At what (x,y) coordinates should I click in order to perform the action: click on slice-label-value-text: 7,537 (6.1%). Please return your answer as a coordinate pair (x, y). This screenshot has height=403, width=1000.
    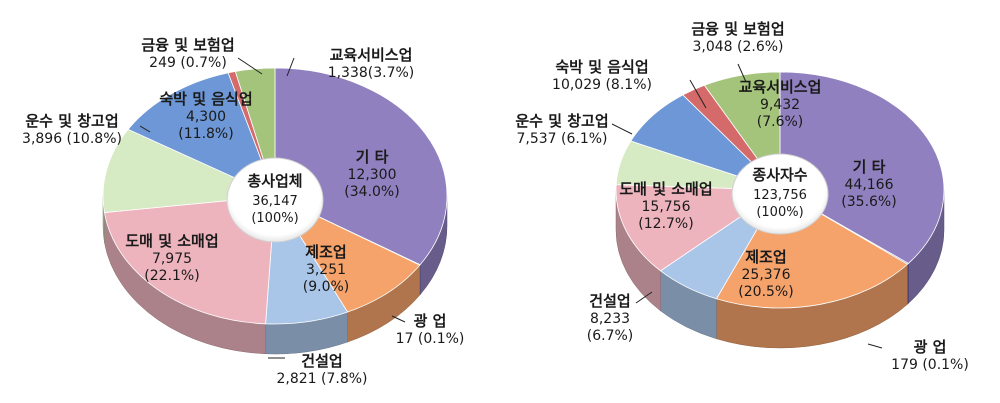
    Looking at the image, I should click on (561, 139).